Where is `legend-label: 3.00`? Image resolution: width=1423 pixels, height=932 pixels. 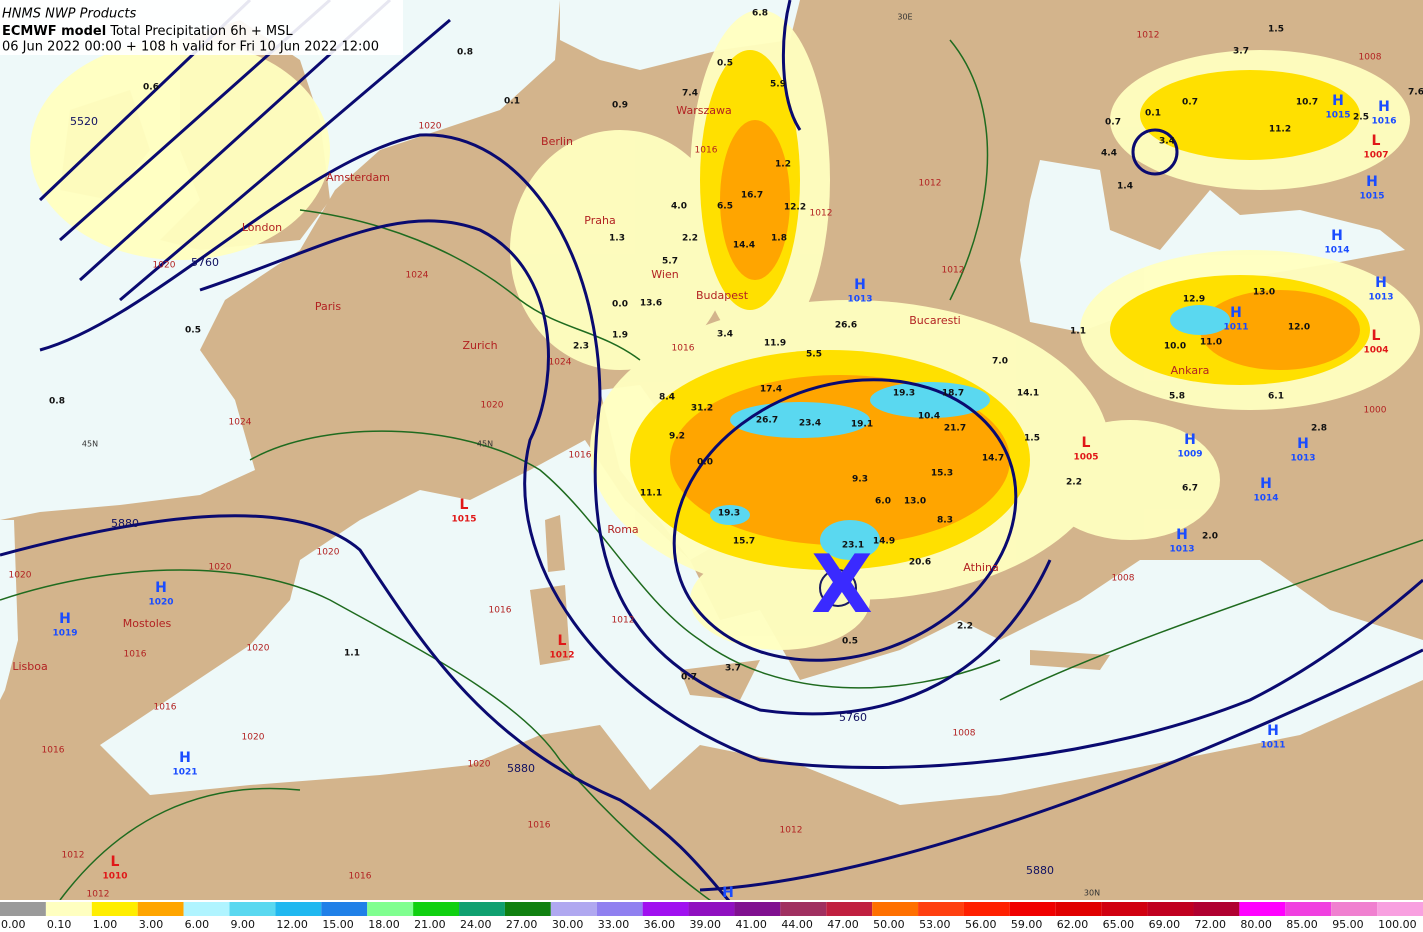
legend-label: 3.00 is located at coordinates (151, 924).